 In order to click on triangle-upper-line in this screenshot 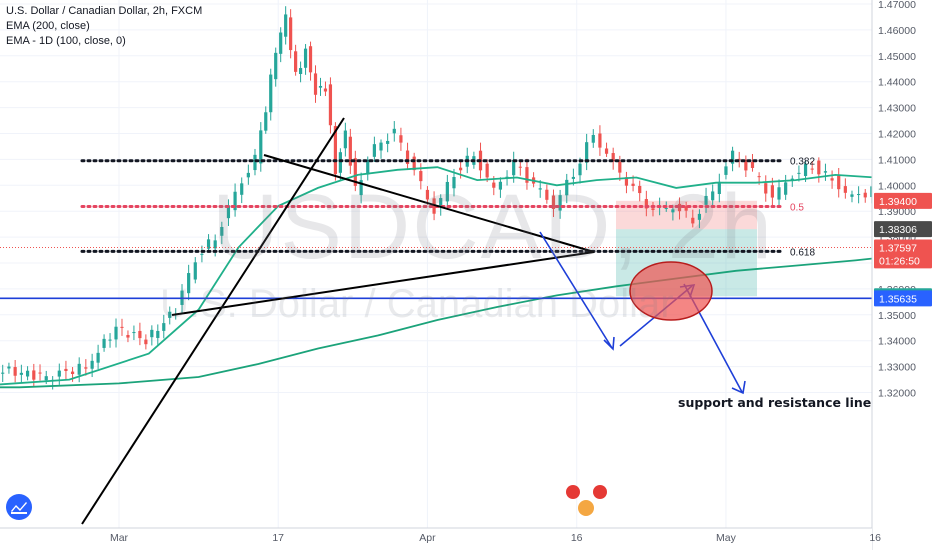, I will do `click(429, 203)`.